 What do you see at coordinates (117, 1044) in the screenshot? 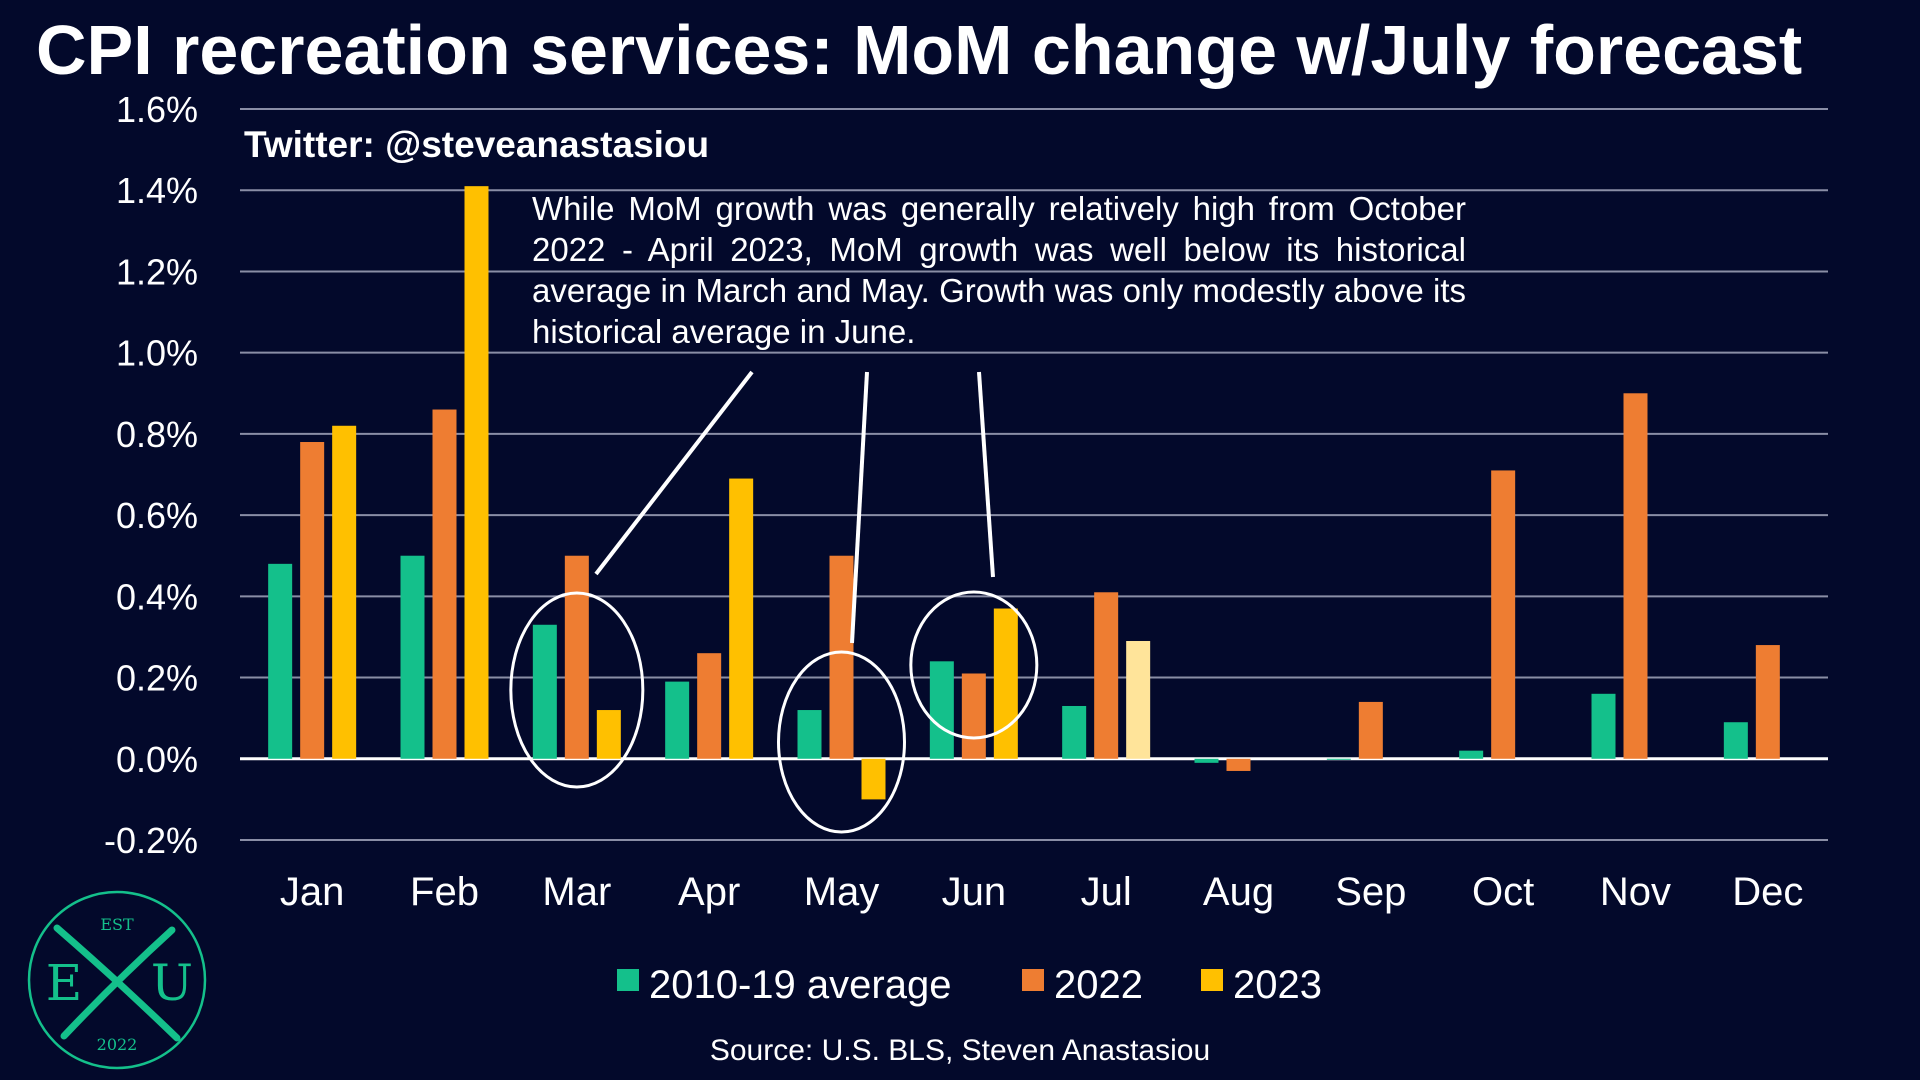
I see `logo-year: 2022` at bounding box center [117, 1044].